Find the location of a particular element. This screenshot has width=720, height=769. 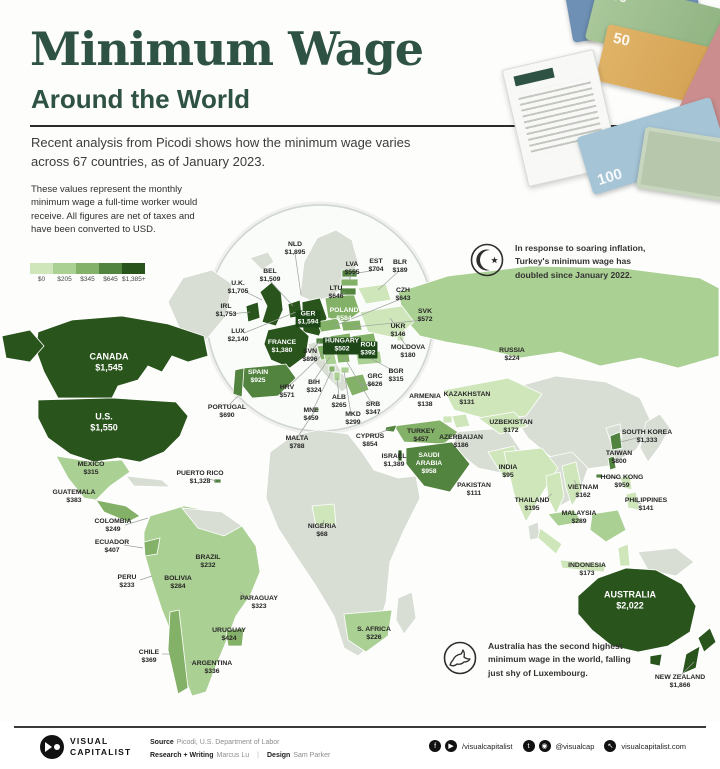

legend-band: $645 is located at coordinates (110, 273).